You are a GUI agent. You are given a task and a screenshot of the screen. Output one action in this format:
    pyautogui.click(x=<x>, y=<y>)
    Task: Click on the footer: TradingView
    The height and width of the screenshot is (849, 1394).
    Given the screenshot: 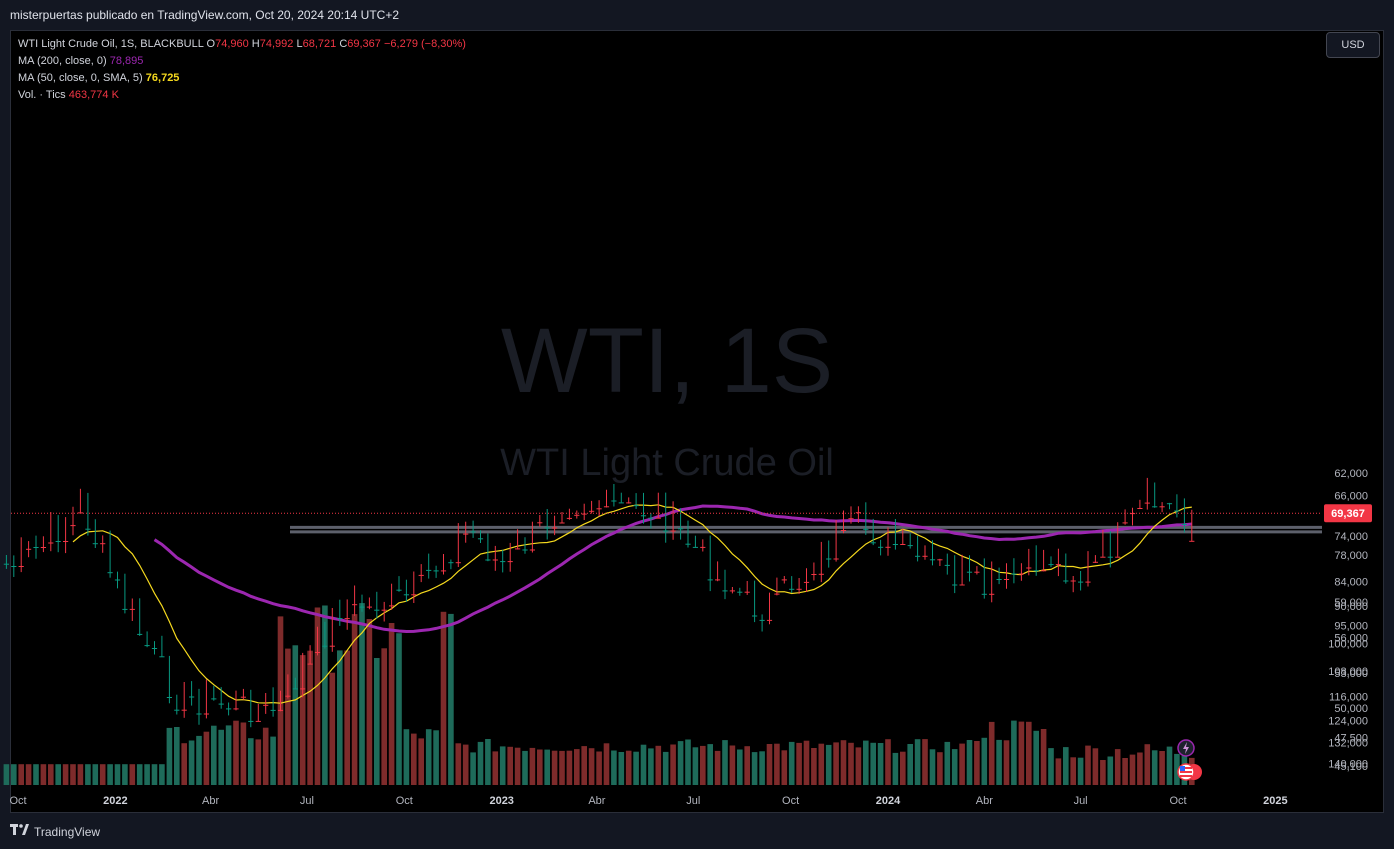 What is the action you would take?
    pyautogui.click(x=697, y=831)
    